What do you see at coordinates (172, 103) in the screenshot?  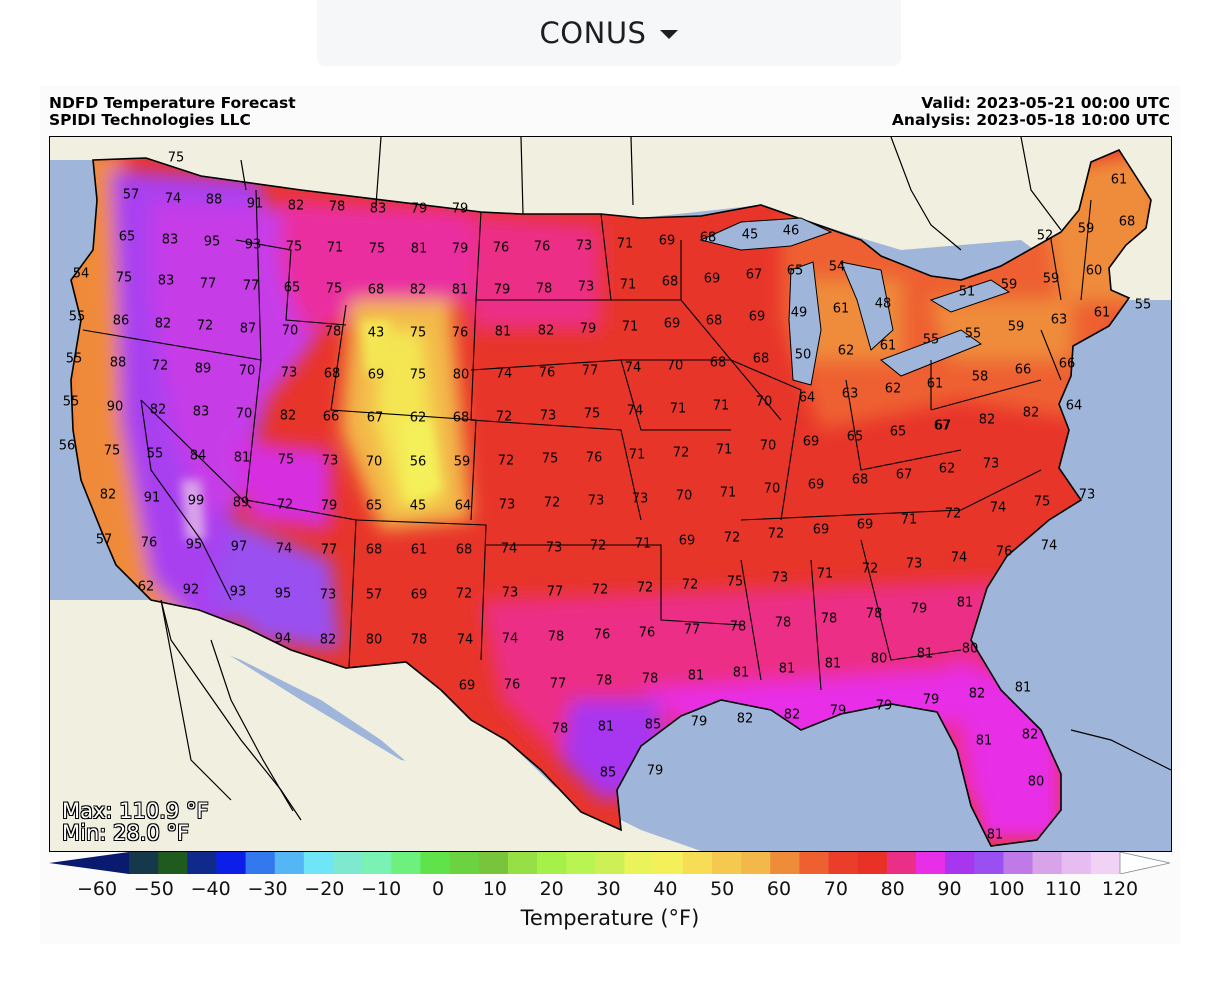 I see `figure-title: NDFD Temperature Forecast` at bounding box center [172, 103].